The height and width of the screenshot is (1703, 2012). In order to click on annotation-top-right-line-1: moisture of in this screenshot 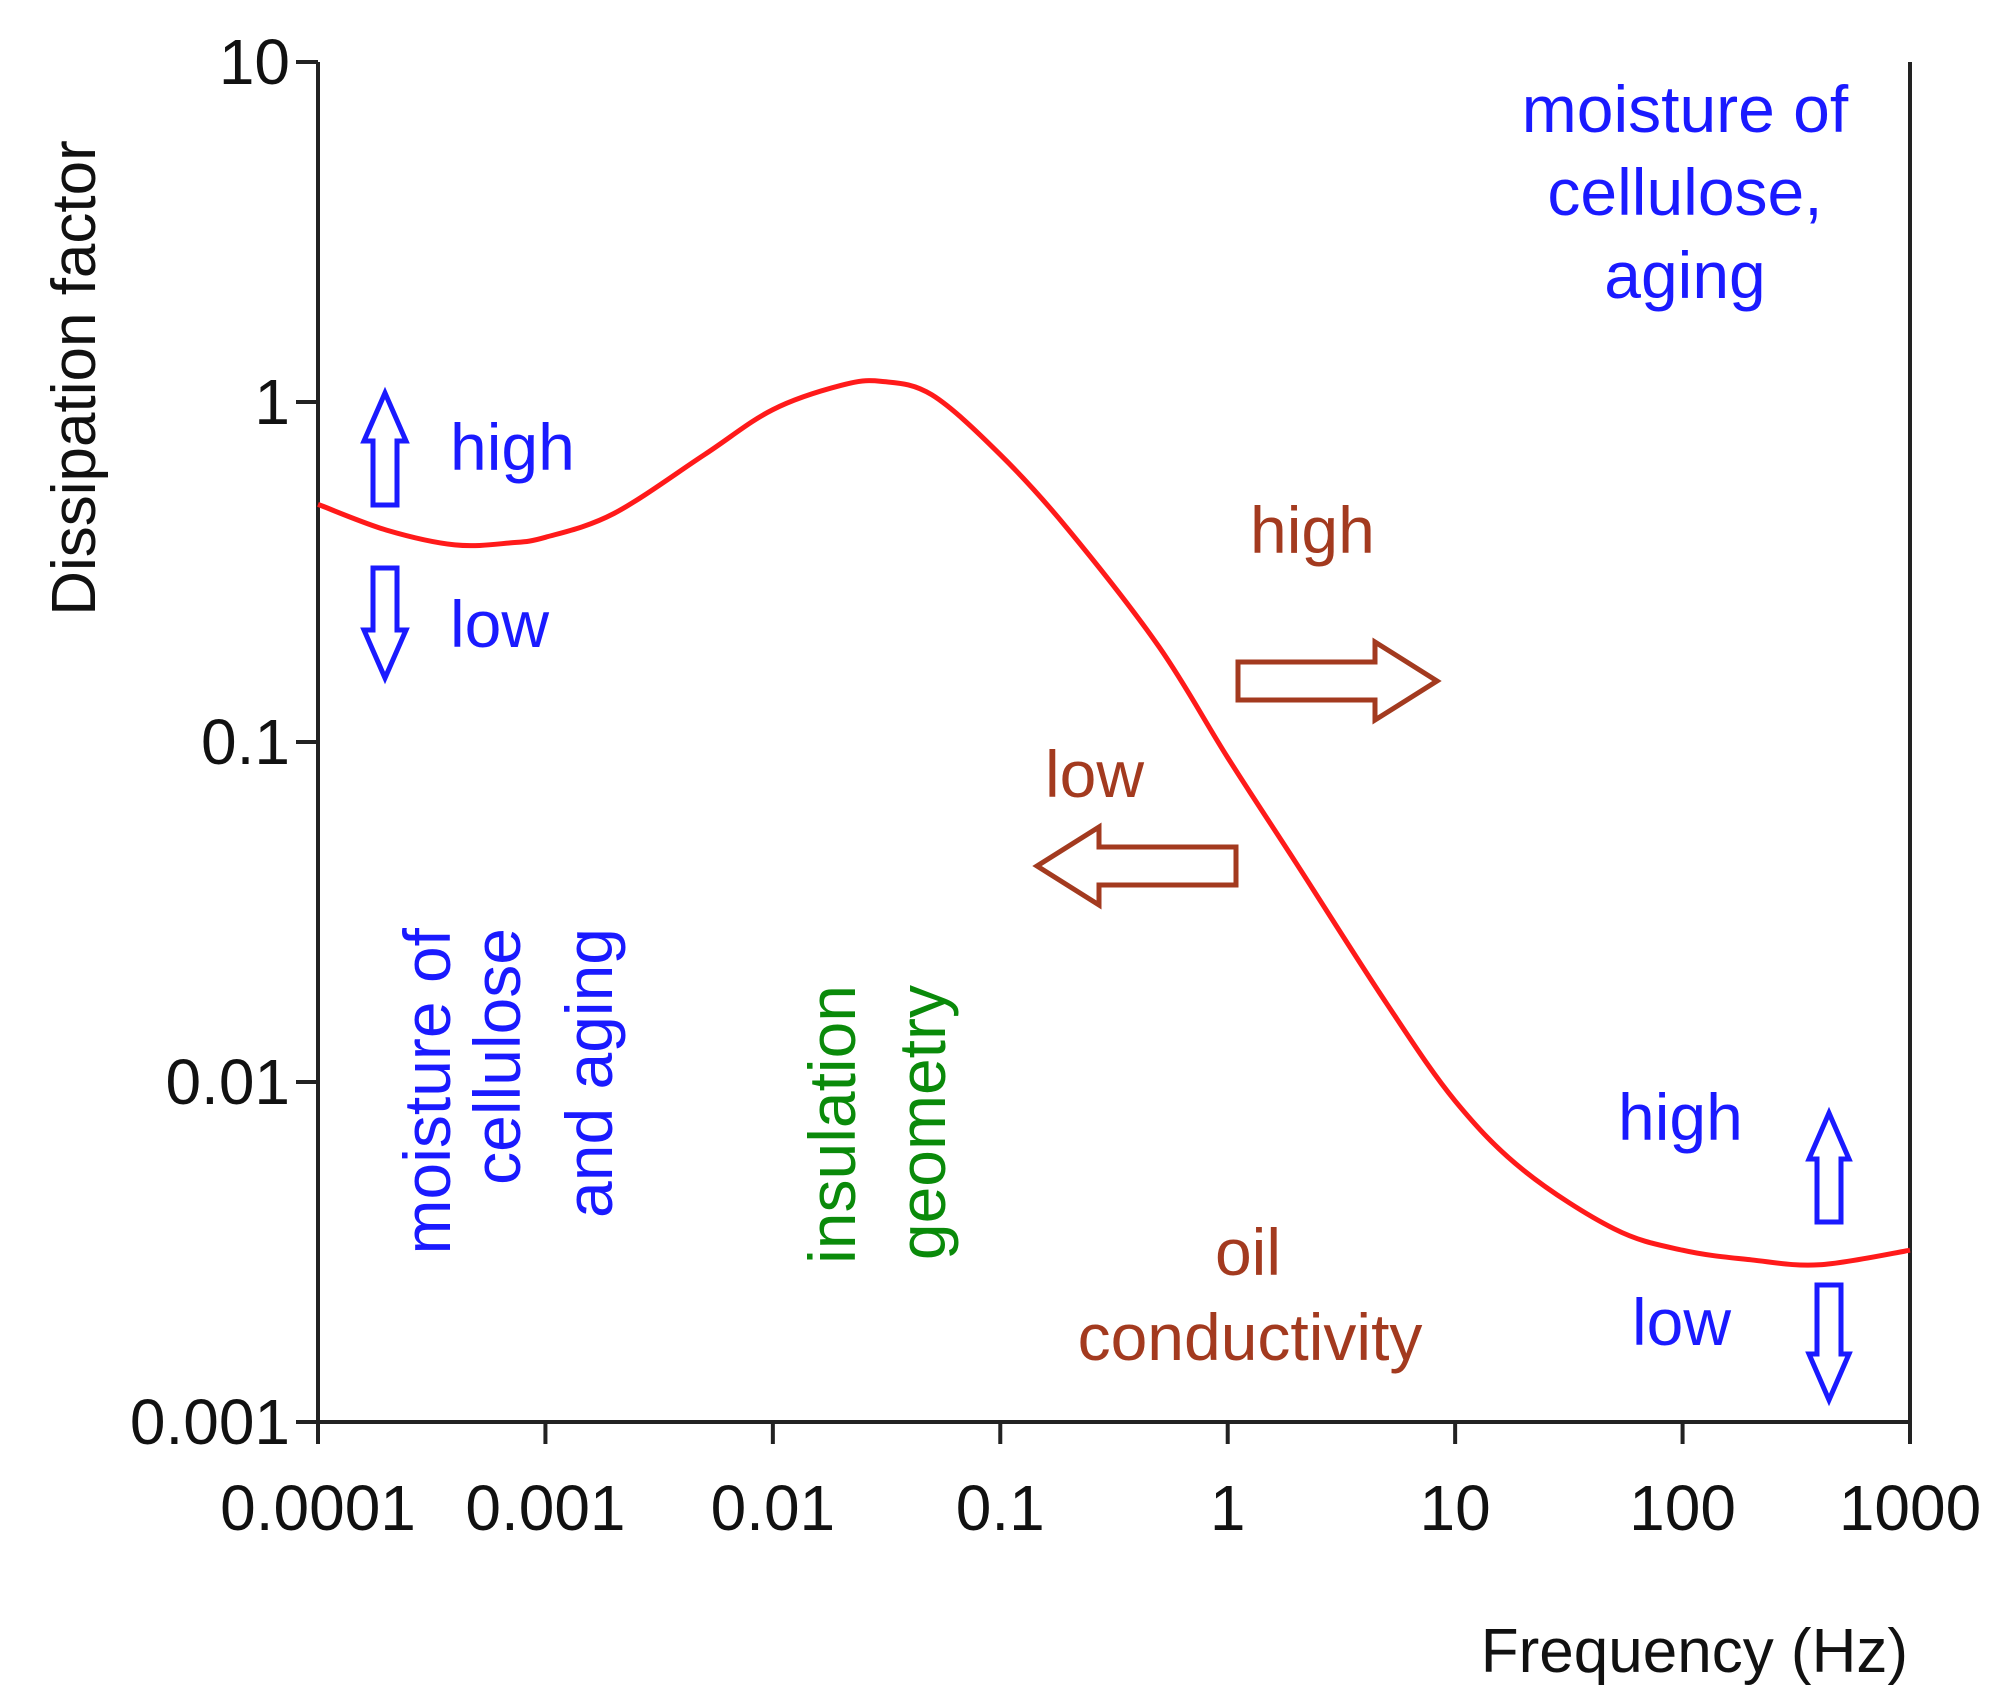, I will do `click(1685, 109)`.